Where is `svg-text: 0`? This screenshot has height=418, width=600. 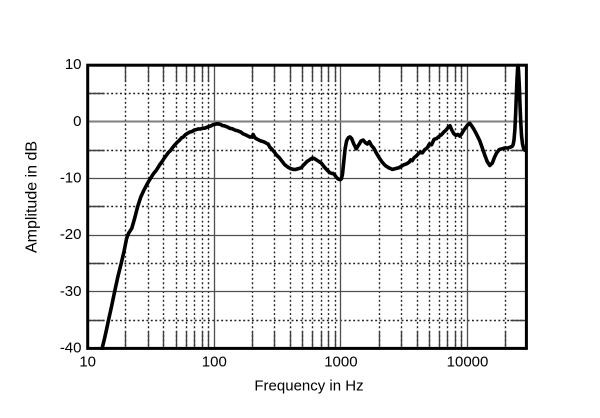 svg-text: 0 is located at coordinates (77, 121).